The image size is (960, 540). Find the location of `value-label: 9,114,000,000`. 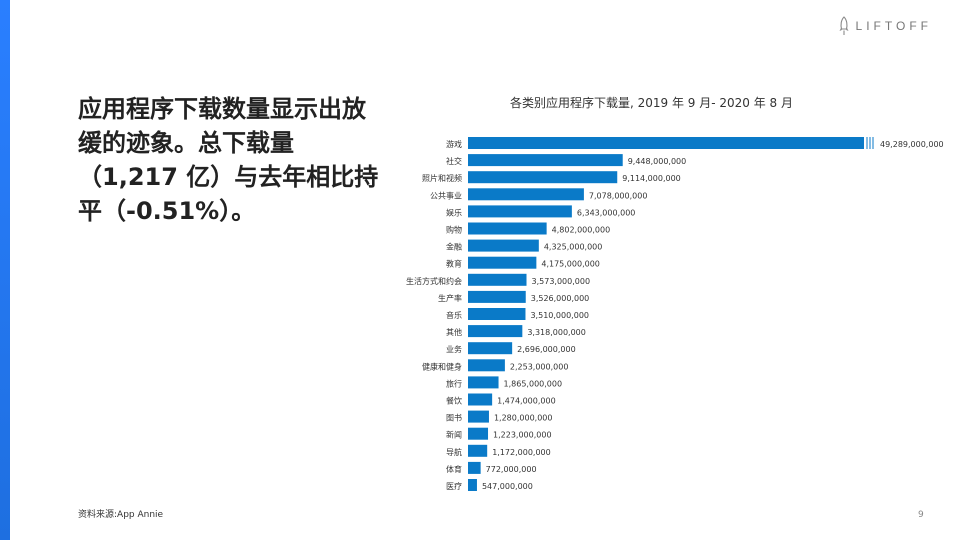

value-label: 9,114,000,000 is located at coordinates (651, 178).